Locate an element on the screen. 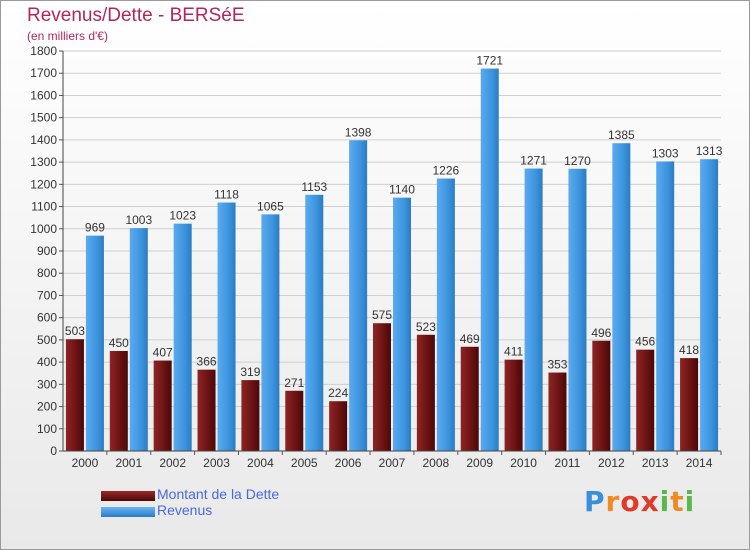  y-tick-label: 1600 is located at coordinates (43, 95).